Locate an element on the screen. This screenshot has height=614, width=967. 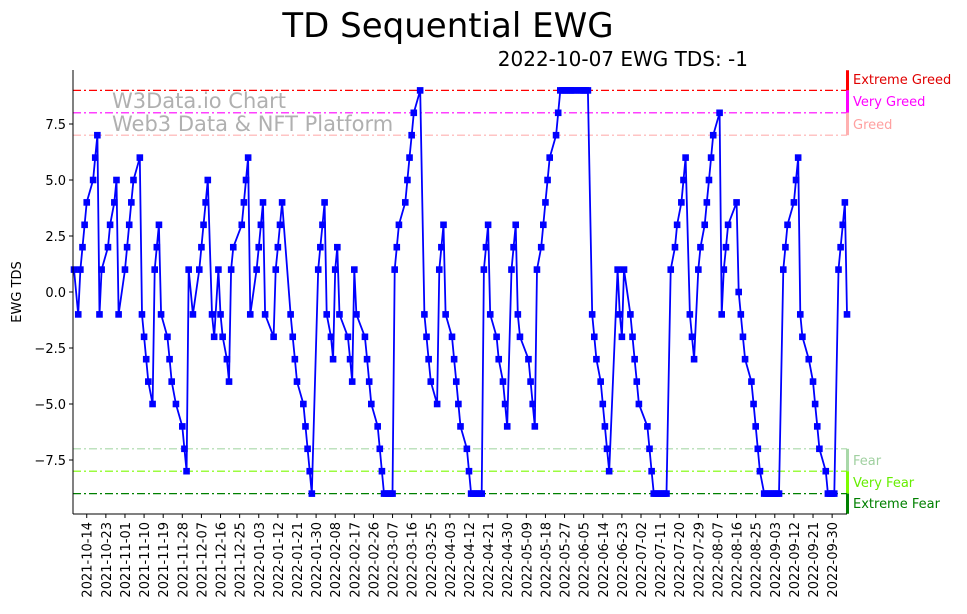
x-tick-label: 2022-03-07 is located at coordinates (394, 560).